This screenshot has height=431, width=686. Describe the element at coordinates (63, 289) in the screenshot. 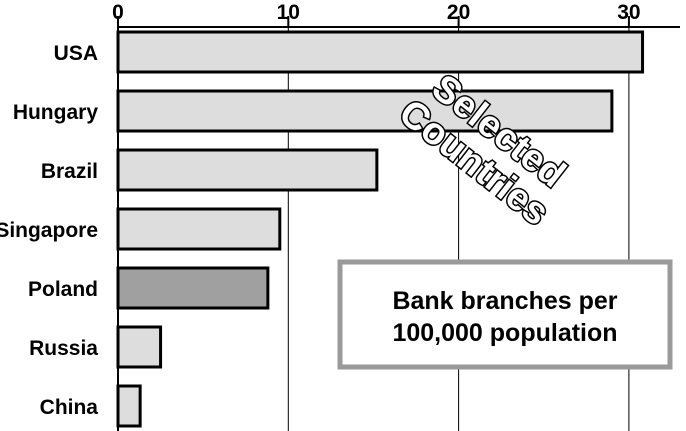

I see `category-label-poland: Poland` at that location.